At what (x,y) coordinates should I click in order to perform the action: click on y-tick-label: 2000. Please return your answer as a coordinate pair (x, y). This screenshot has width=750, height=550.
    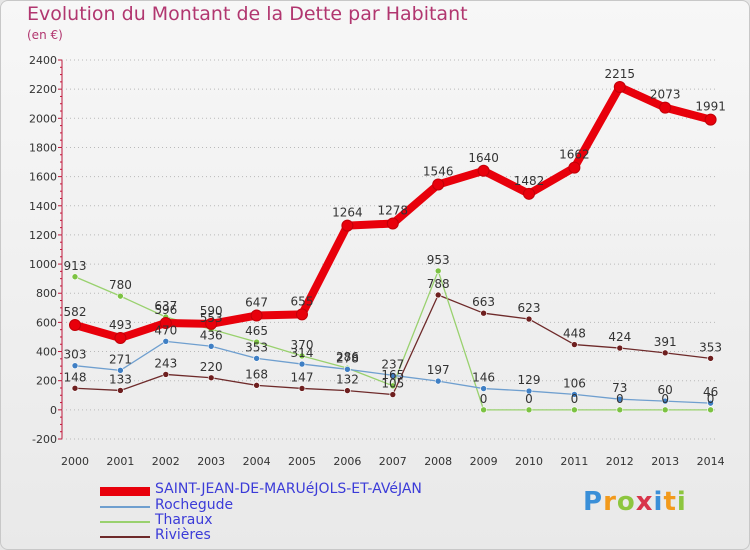
    Looking at the image, I should click on (43, 118).